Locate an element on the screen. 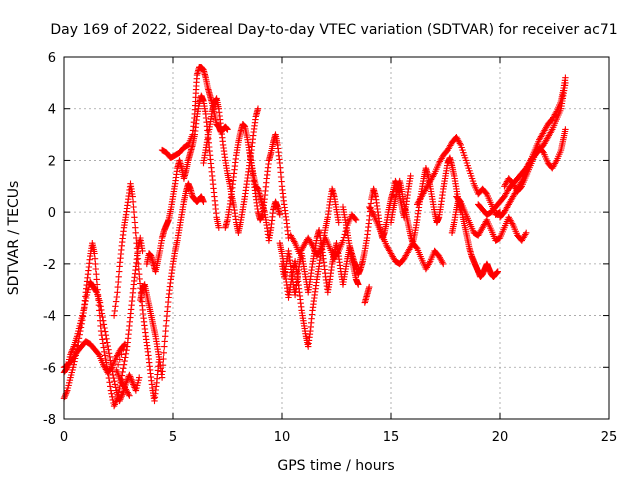 This screenshot has height=480, width=640. x-tick-label: 5 is located at coordinates (173, 437).